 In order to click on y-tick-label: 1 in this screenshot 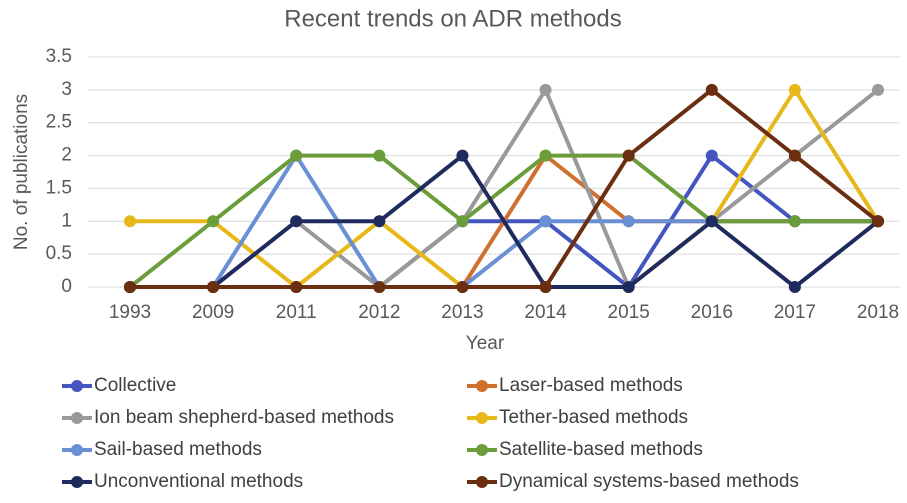, I will do `click(66, 220)`.